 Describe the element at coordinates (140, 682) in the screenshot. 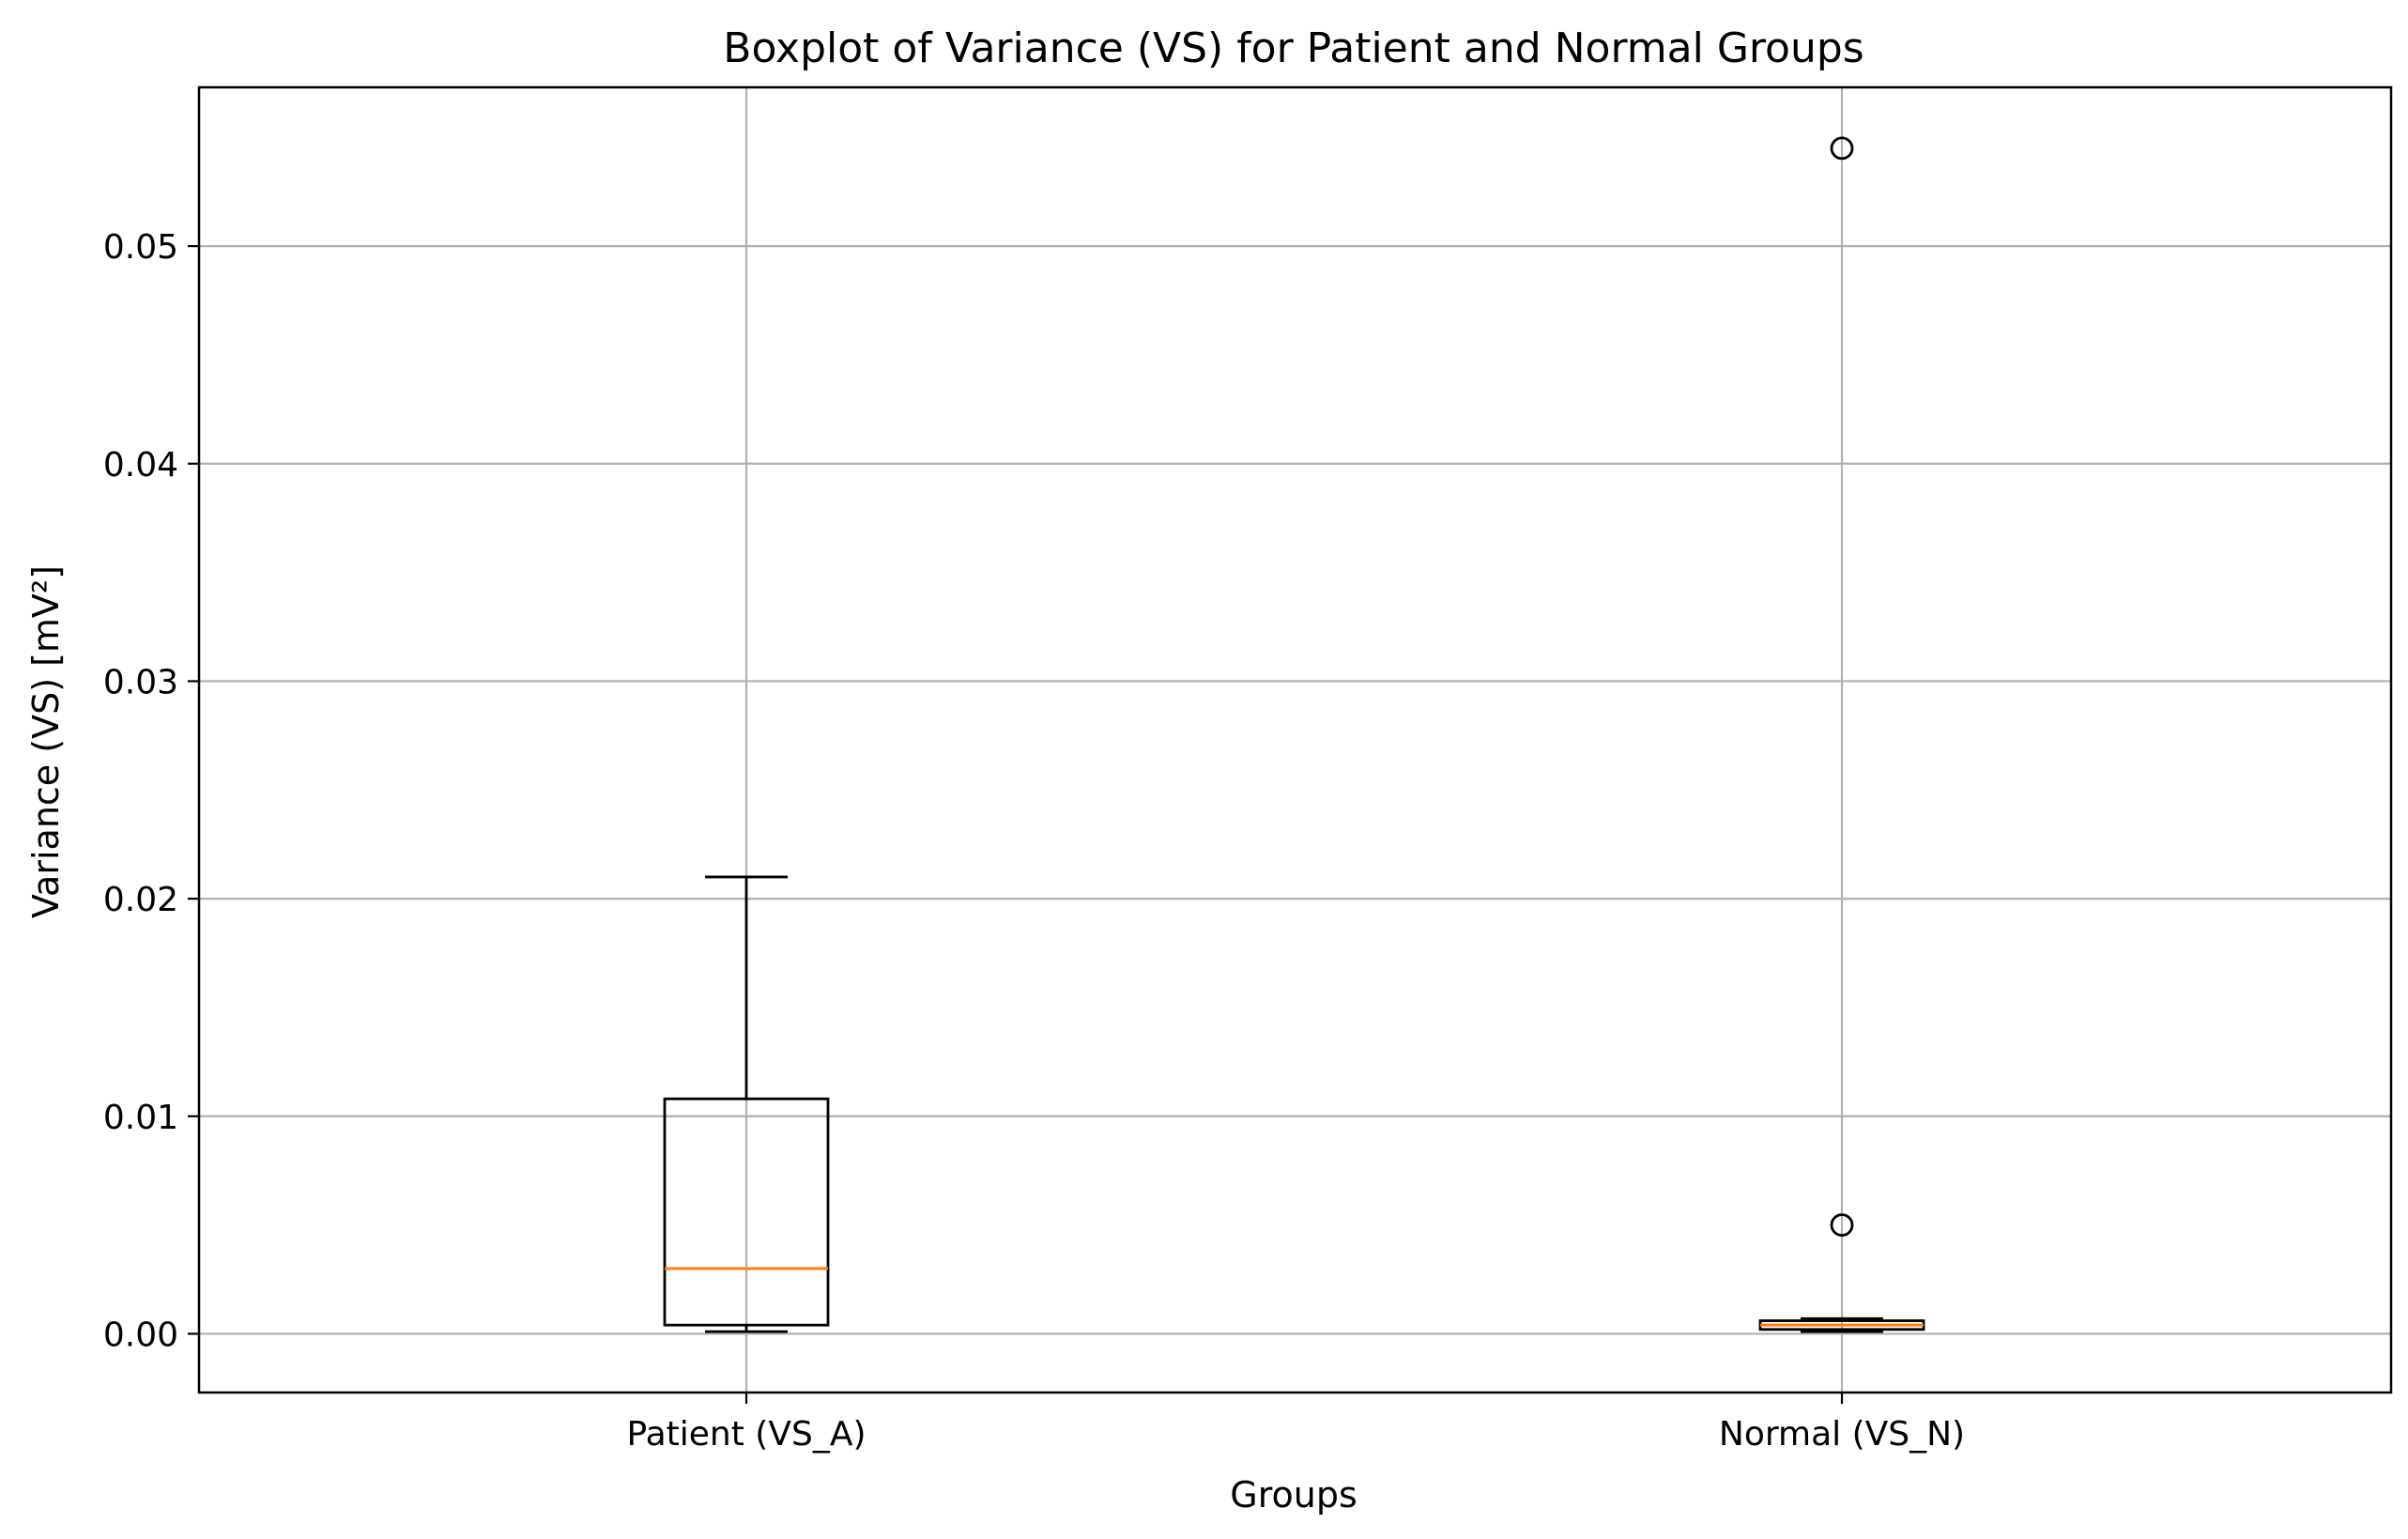

I see `y-tick-label: 0.03` at that location.